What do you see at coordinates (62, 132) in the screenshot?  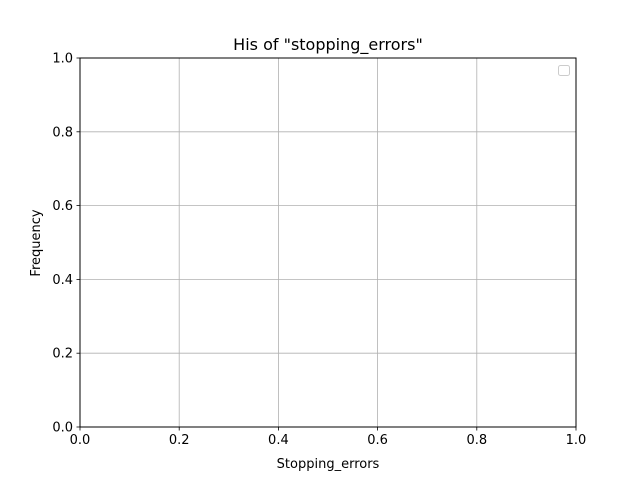 I see `y-tick-label: 0.8` at bounding box center [62, 132].